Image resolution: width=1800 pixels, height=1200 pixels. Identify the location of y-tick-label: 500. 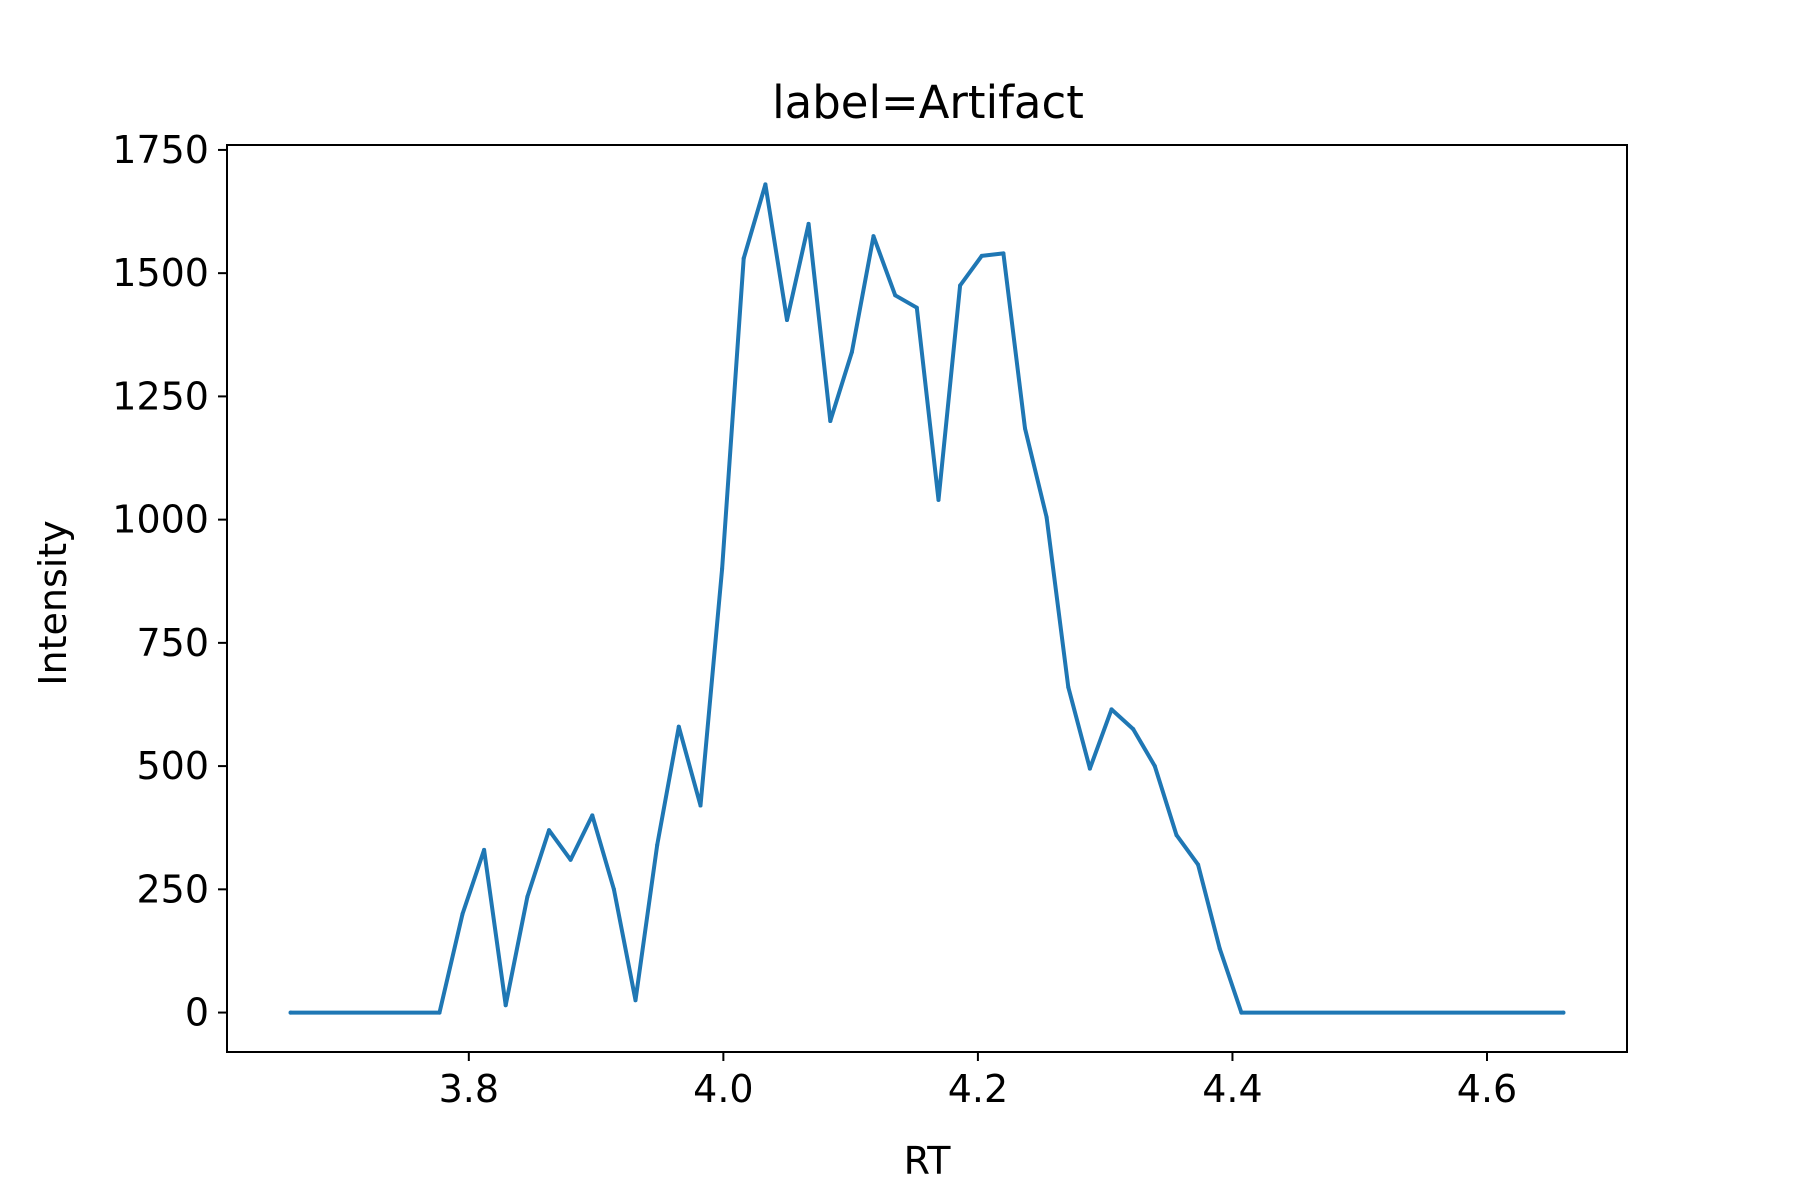
(172, 766).